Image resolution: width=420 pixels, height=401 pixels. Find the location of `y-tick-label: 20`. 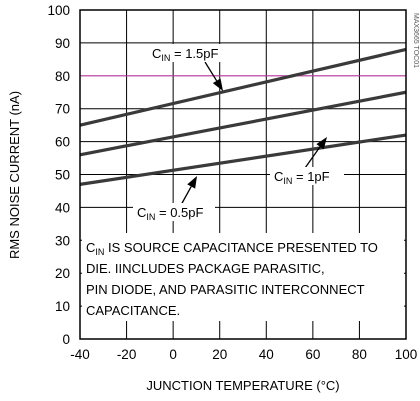

y-tick-label: 20 is located at coordinates (62, 273).